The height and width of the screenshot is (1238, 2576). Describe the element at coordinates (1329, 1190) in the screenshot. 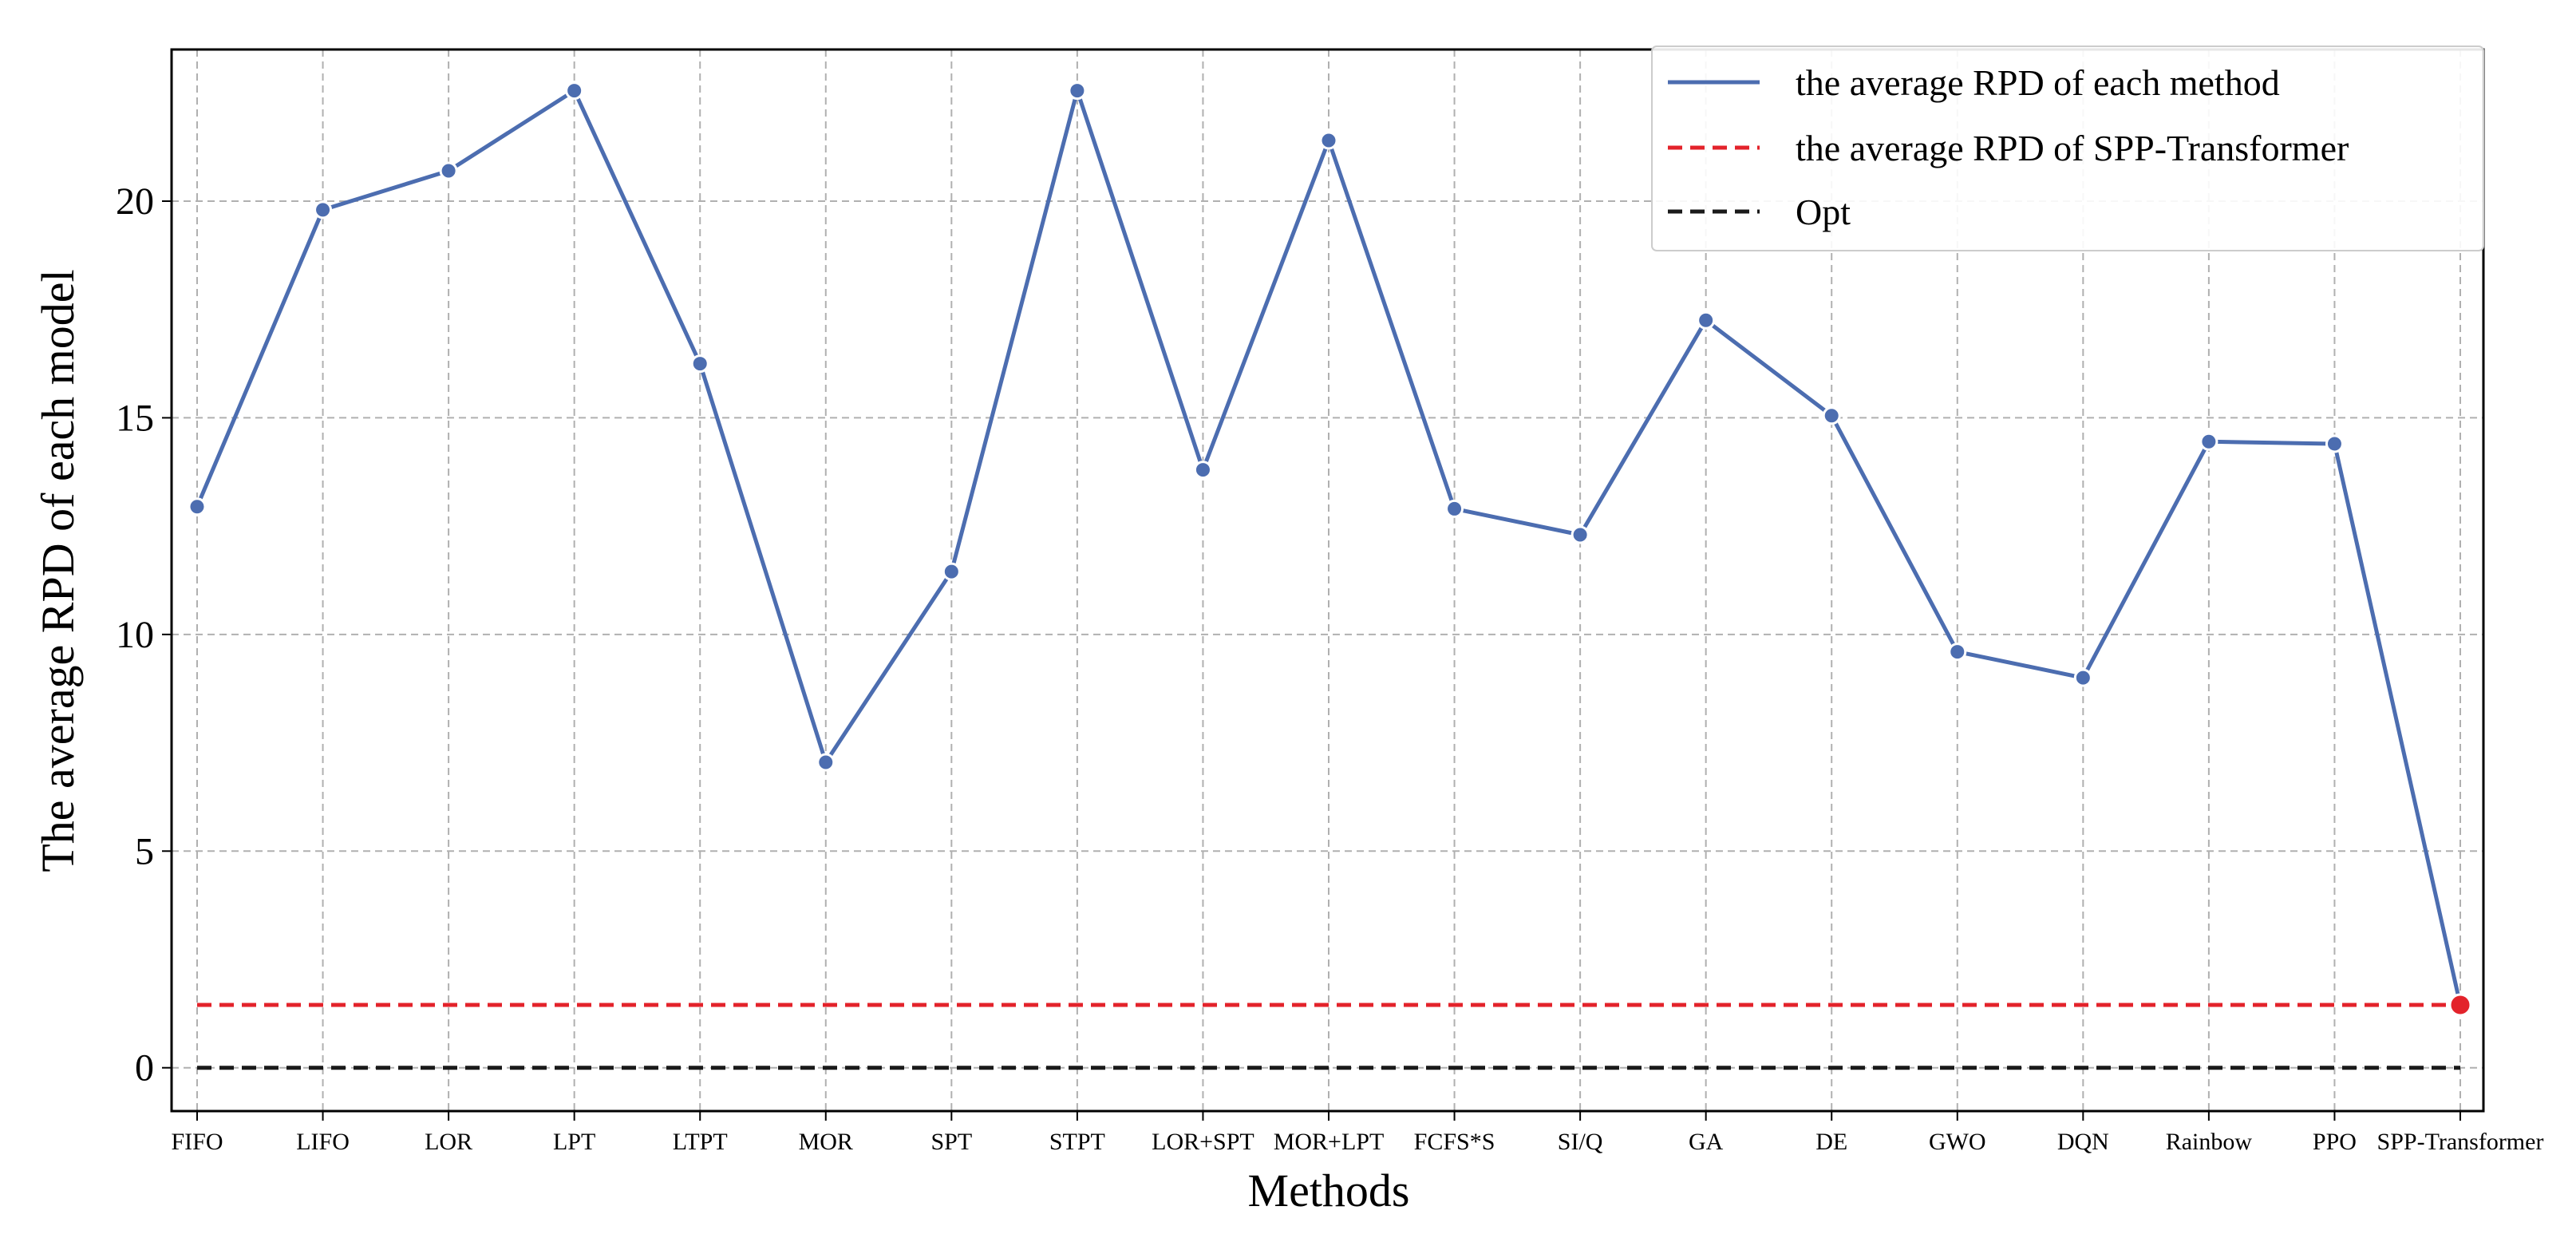

I see `x-axis-title: Methods` at that location.